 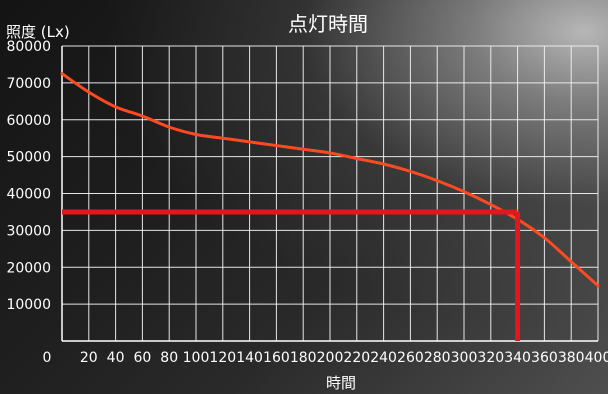 What do you see at coordinates (544, 358) in the screenshot?
I see `x-tick-label: 360` at bounding box center [544, 358].